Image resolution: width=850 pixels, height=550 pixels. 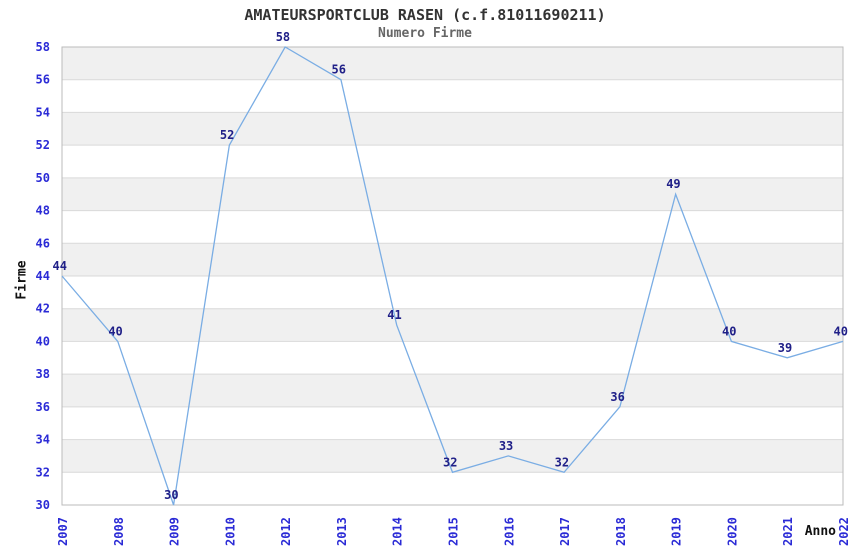 I want to click on data-point-label: 56, so click(x=338, y=70).